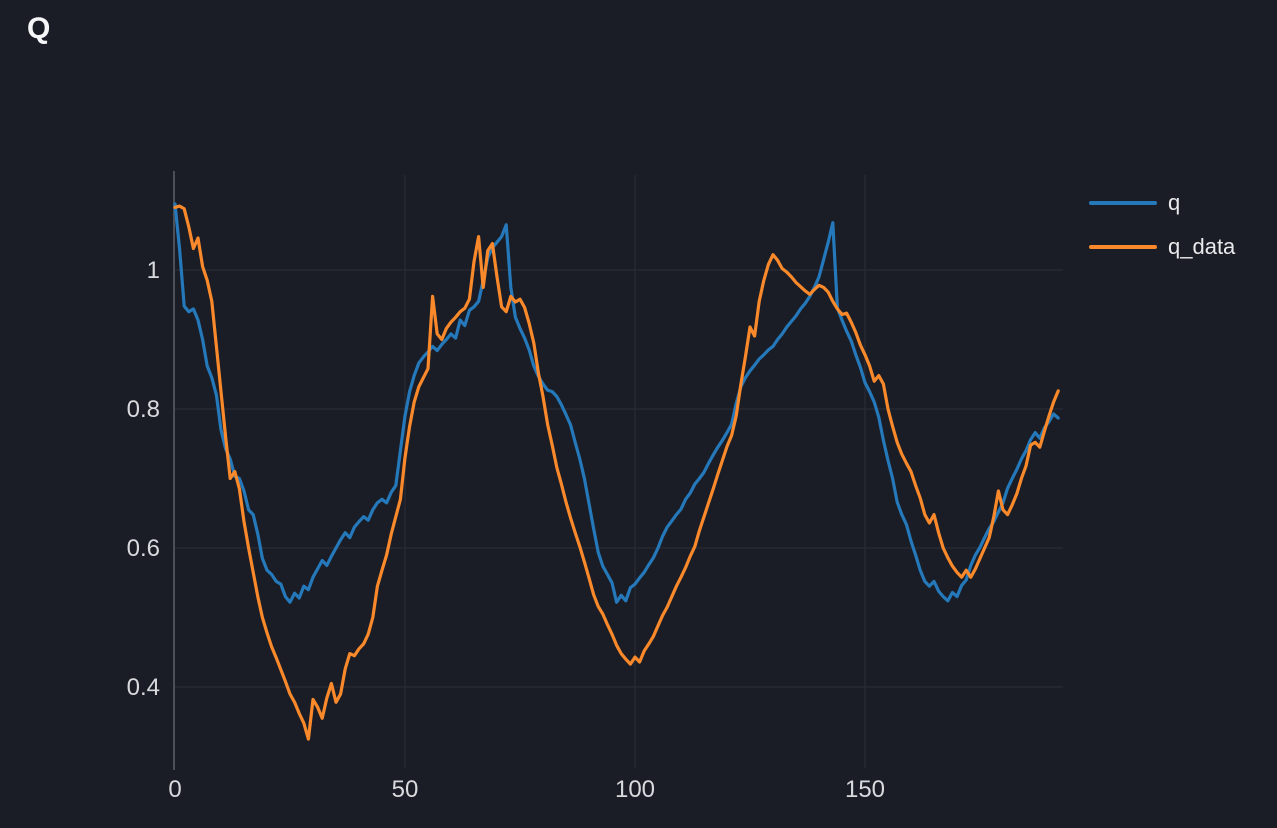 The image size is (1277, 828). Describe the element at coordinates (143, 409) in the screenshot. I see `y-tick-label: 0.8` at that location.